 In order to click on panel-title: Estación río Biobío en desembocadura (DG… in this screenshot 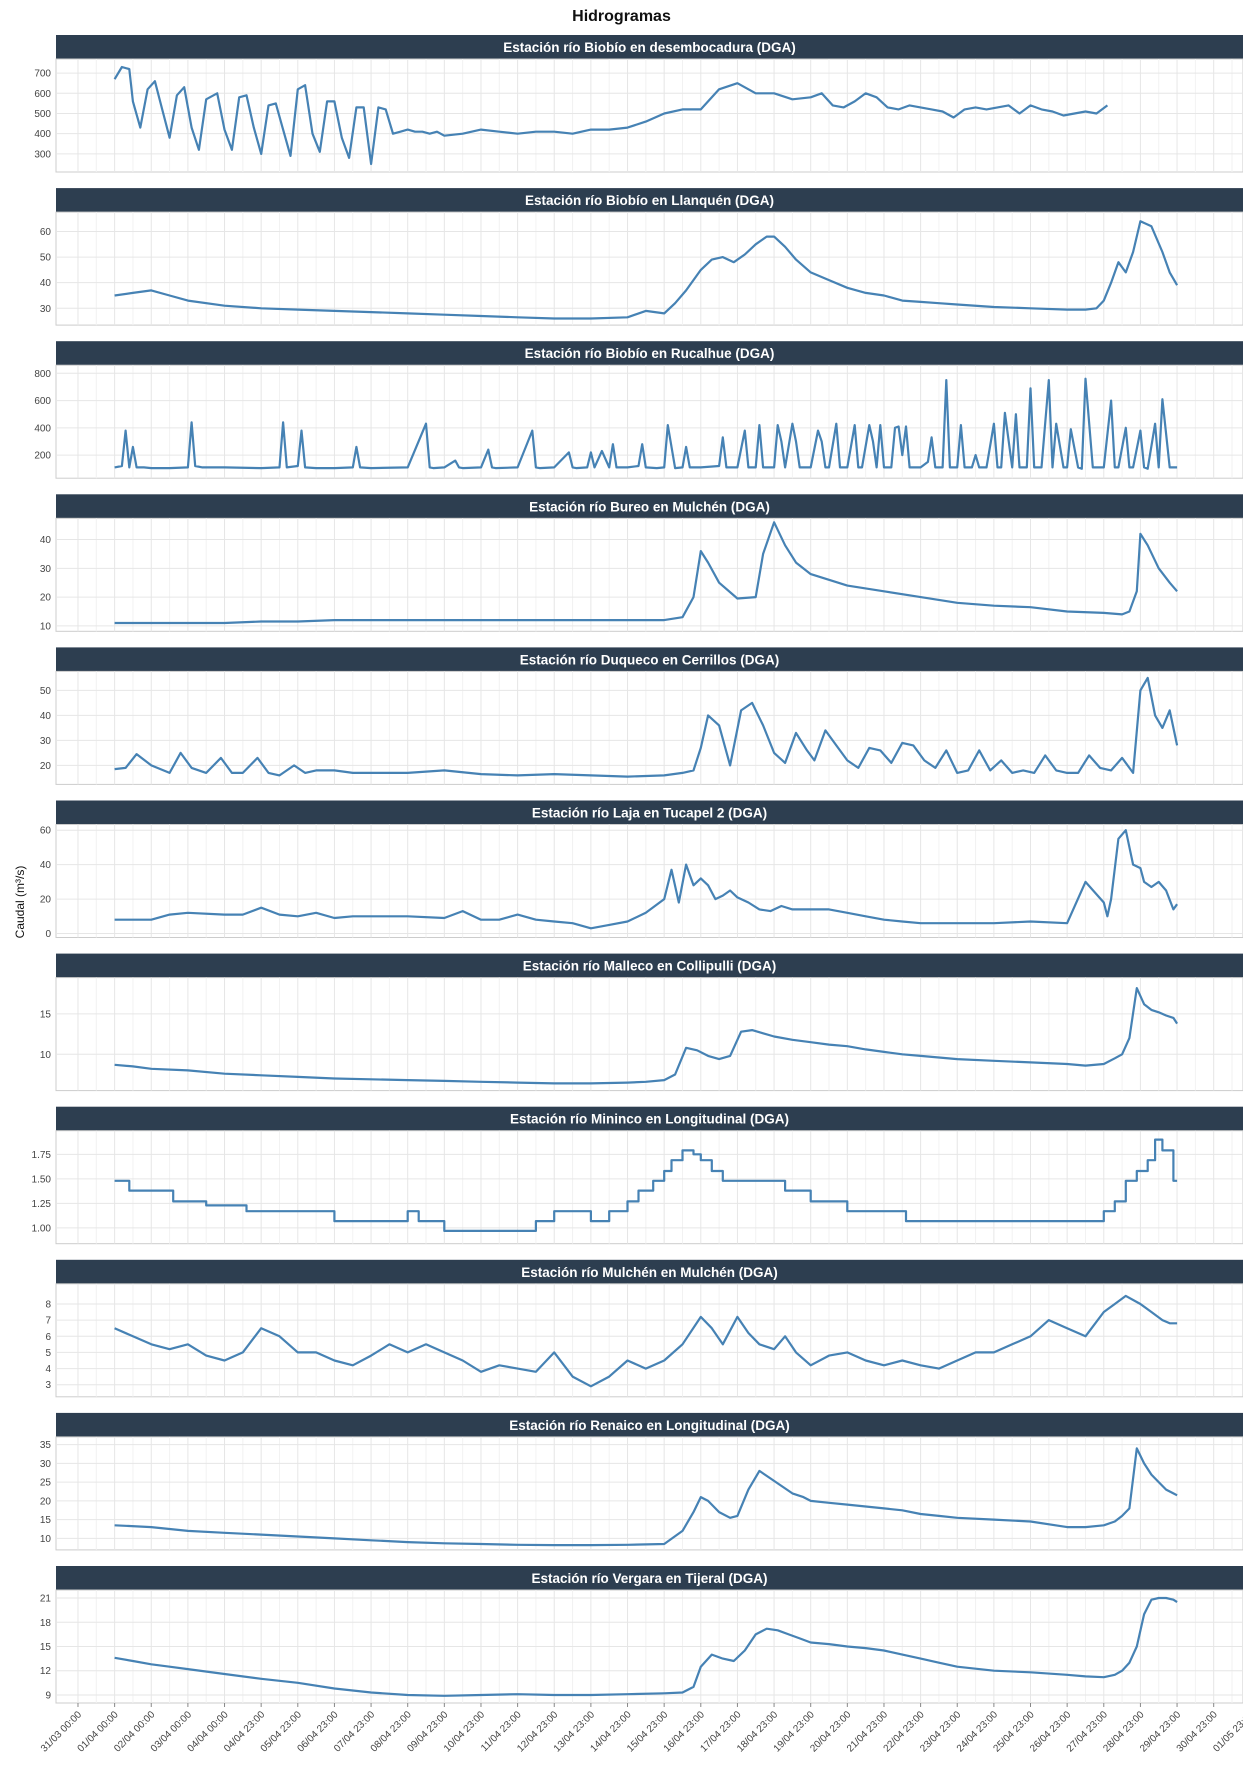, I will do `click(649, 47)`.